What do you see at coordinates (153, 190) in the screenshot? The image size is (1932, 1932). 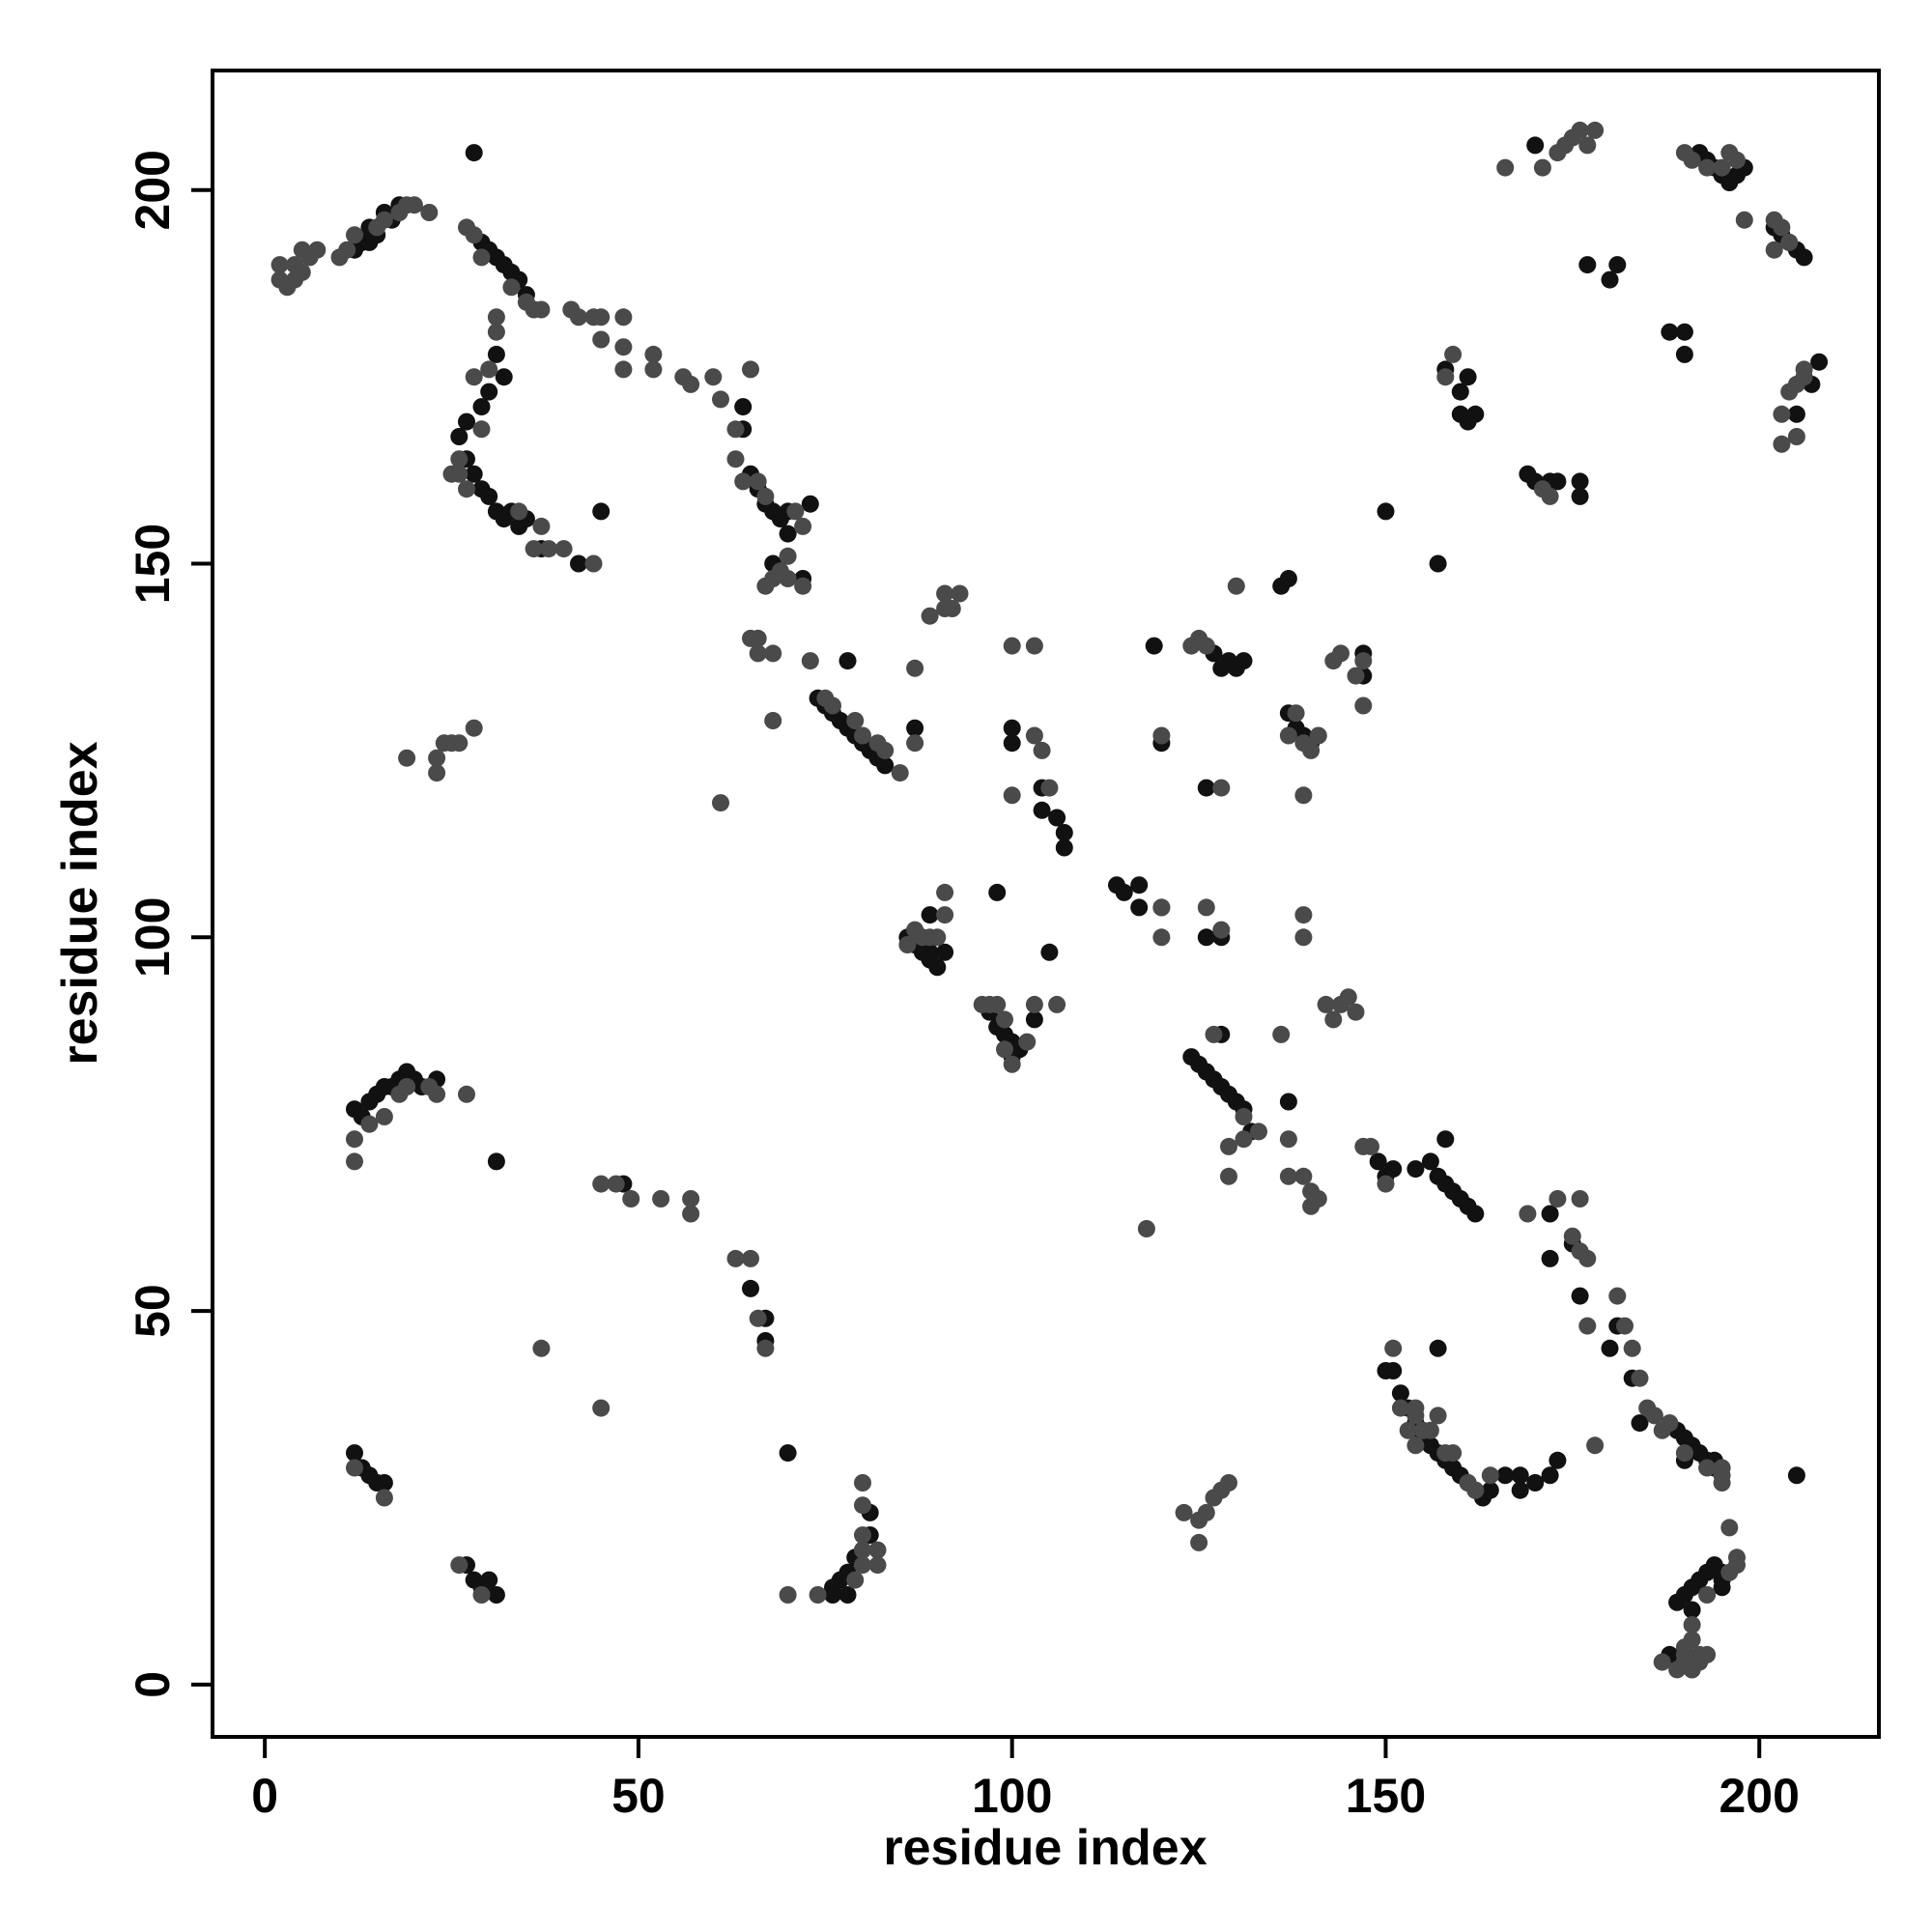 I see `y-tick-label: 200` at bounding box center [153, 190].